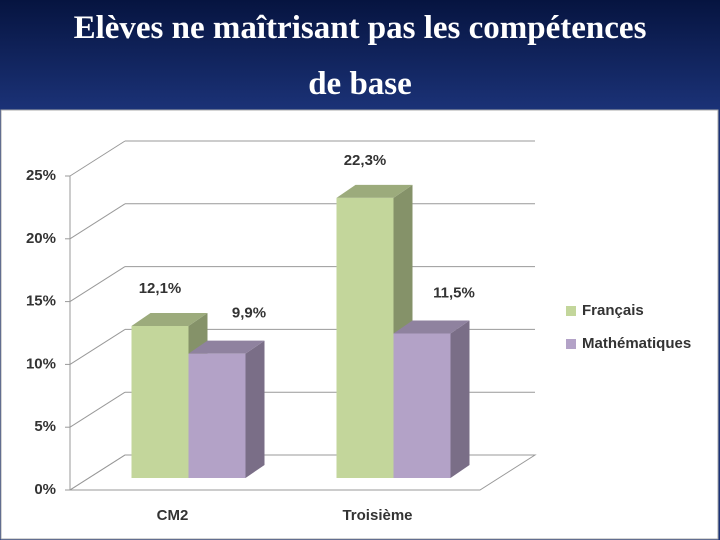 The image size is (720, 540). What do you see at coordinates (41, 301) in the screenshot?
I see `y-tick-label: 15%` at bounding box center [41, 301].